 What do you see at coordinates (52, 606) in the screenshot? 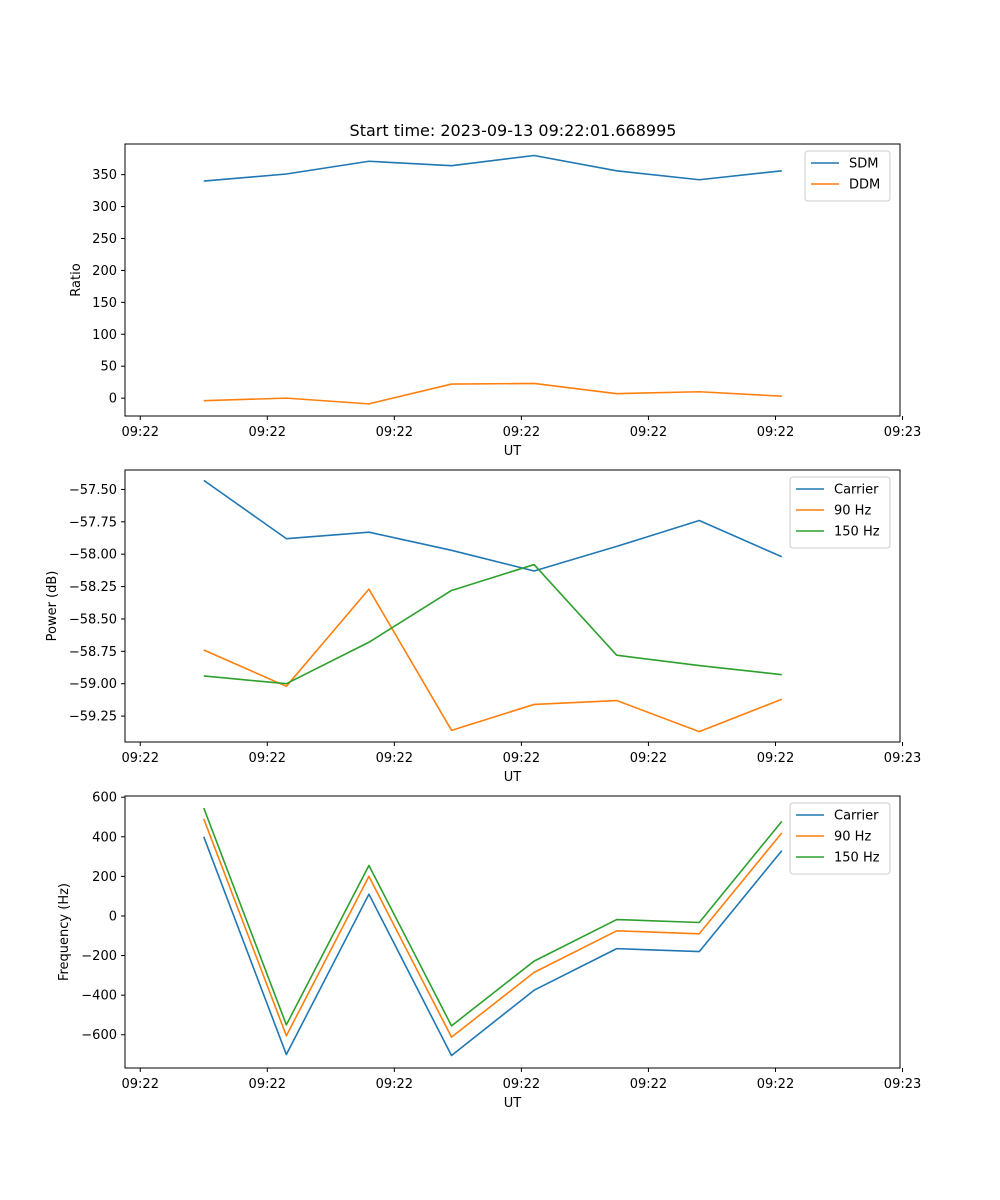
I see `y-axis-label: Power (dB)` at bounding box center [52, 606].